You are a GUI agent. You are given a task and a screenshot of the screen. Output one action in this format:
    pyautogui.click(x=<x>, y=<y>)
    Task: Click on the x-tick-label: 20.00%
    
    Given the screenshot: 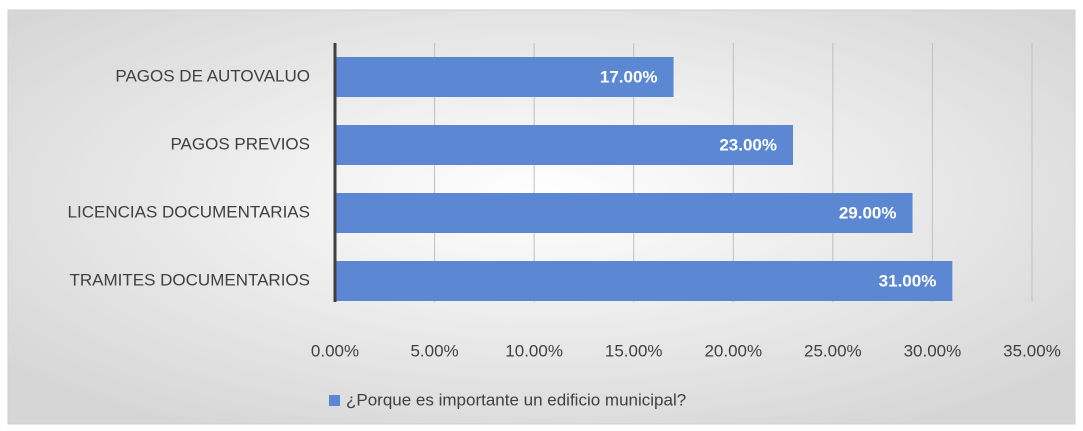 What is the action you would take?
    pyautogui.click(x=733, y=350)
    